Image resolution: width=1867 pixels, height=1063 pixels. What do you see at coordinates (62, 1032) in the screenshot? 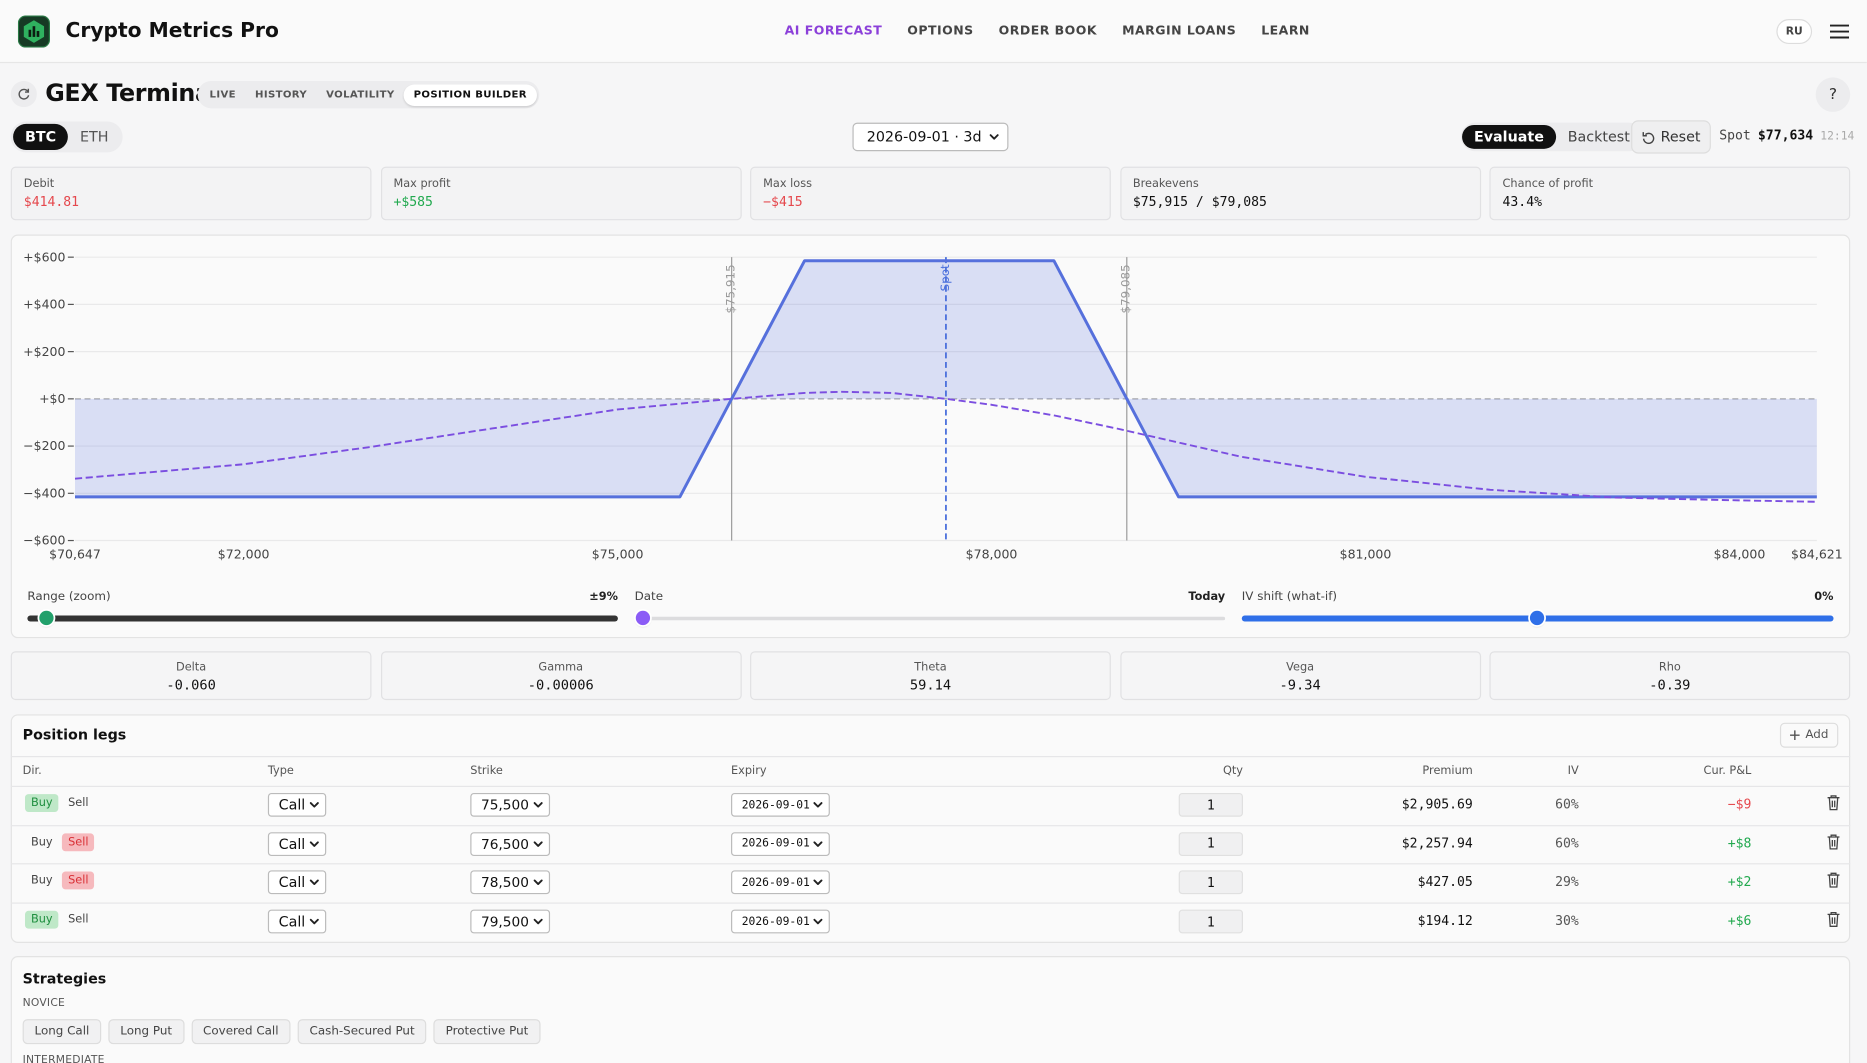
I see `strategy-chip: Long Call` at bounding box center [62, 1032].